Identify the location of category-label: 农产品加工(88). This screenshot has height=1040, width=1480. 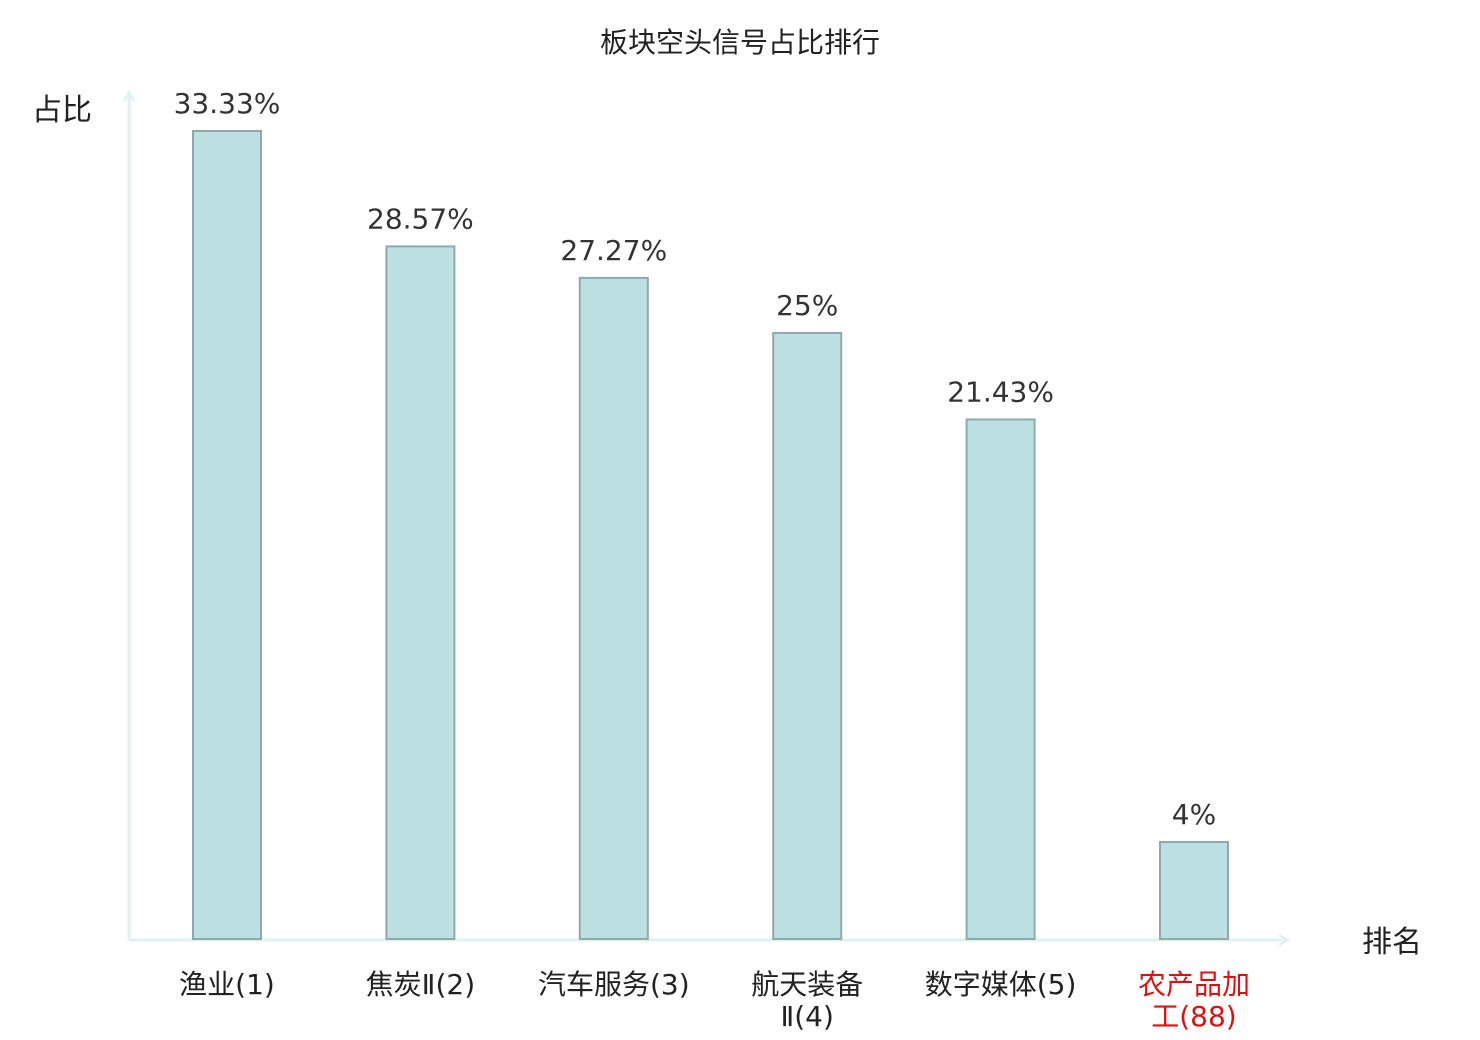
(1194, 1000).